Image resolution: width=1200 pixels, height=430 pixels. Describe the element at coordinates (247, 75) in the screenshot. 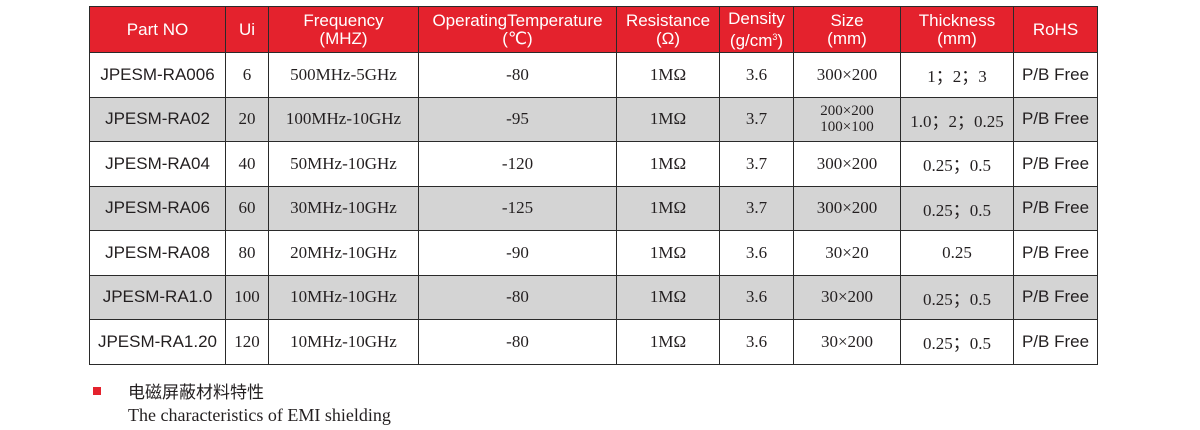

I see `cell-ui: 6` at that location.